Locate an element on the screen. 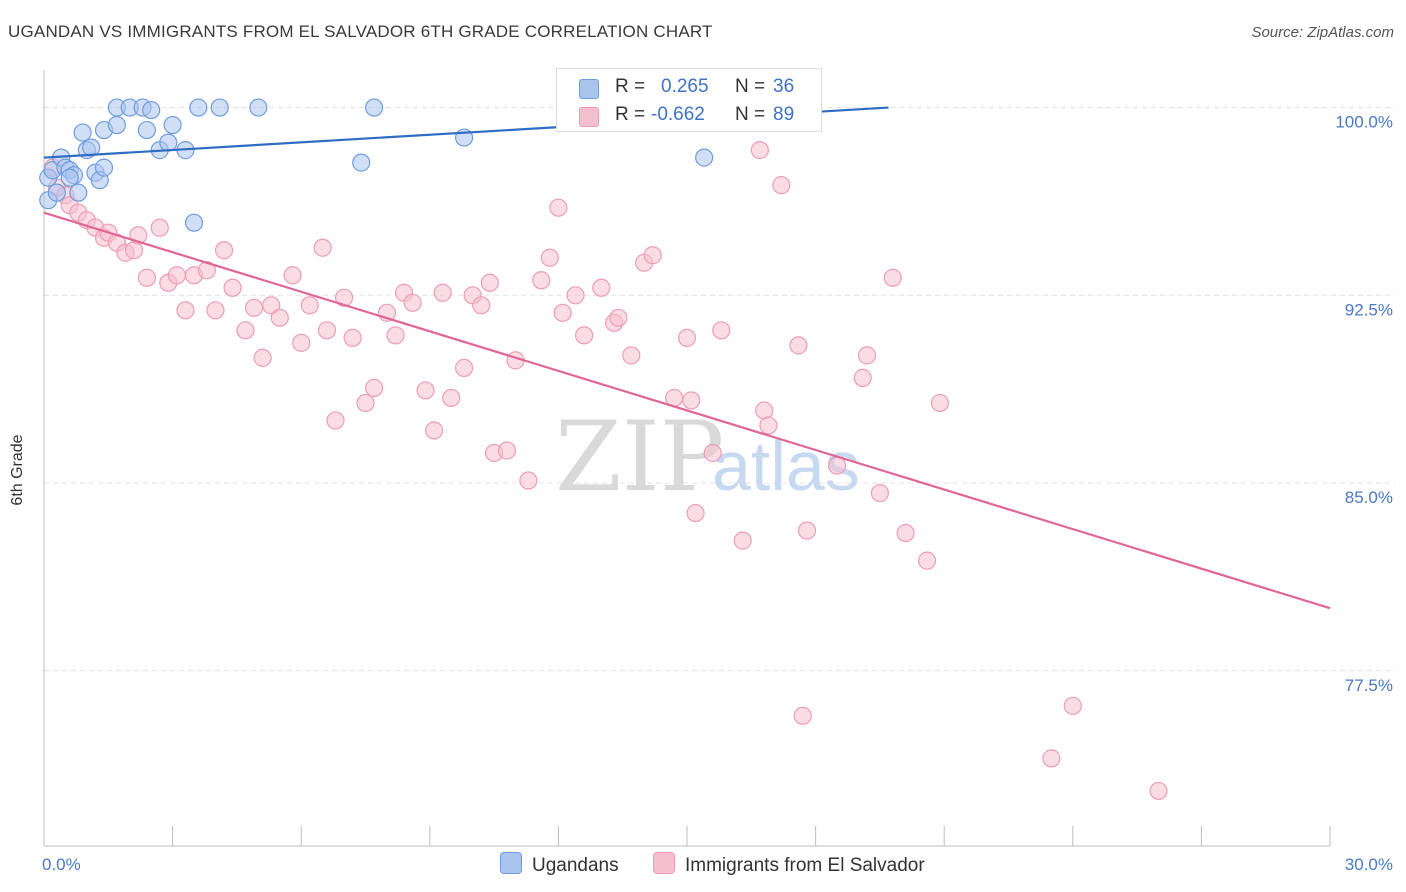  source-credit: Source: ZipAtlas.com is located at coordinates (1322, 32).